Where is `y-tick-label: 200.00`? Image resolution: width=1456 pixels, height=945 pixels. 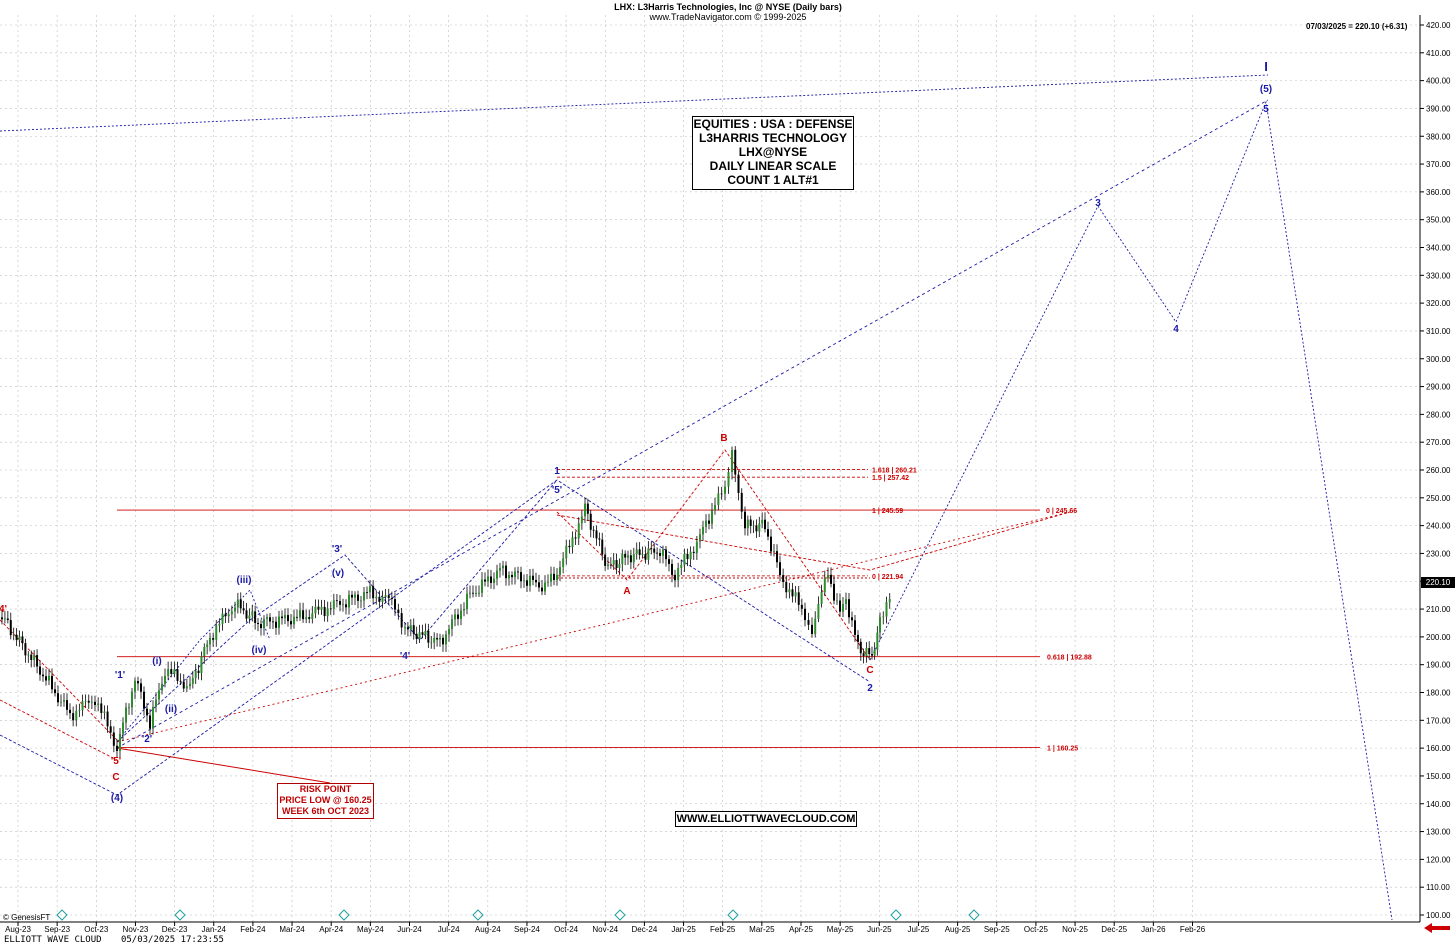 y-tick-label: 200.00 is located at coordinates (1438, 637).